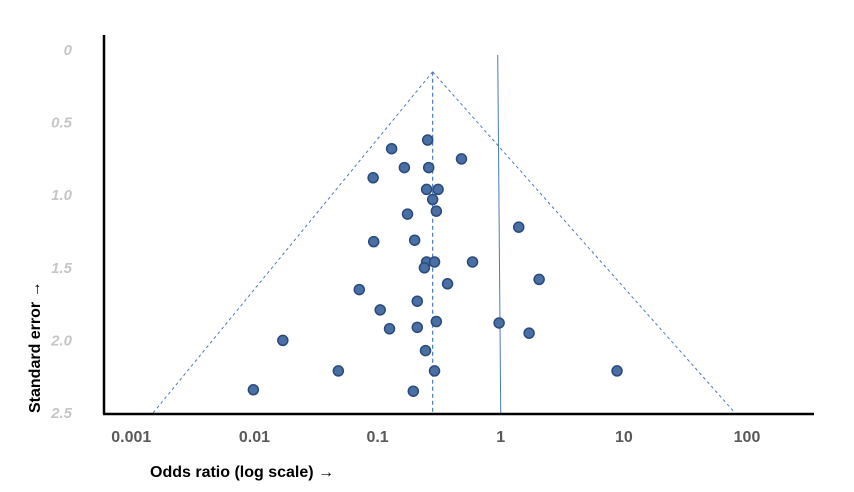 This screenshot has width=854, height=492. I want to click on x-tick-label: 0.1, so click(377, 437).